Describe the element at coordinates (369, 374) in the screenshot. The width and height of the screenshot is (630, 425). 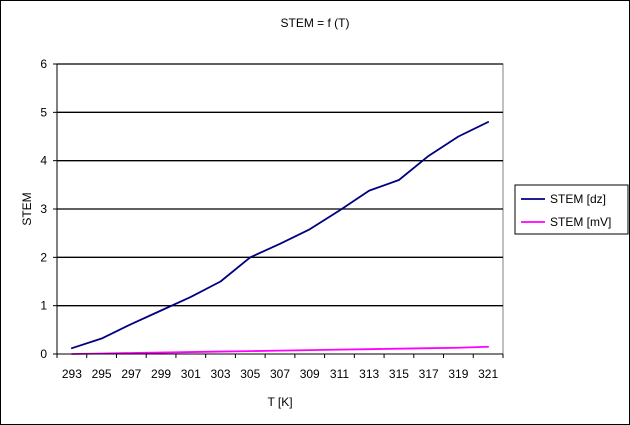
I see `x-tick-label: 313` at that location.